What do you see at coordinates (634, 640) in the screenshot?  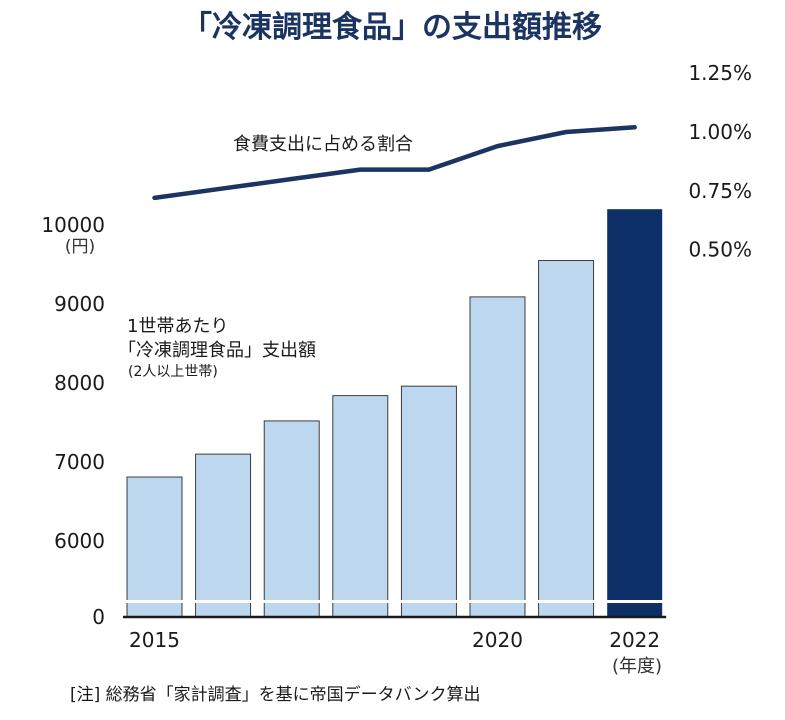 I see `x-axis-tick-label: 2022` at bounding box center [634, 640].